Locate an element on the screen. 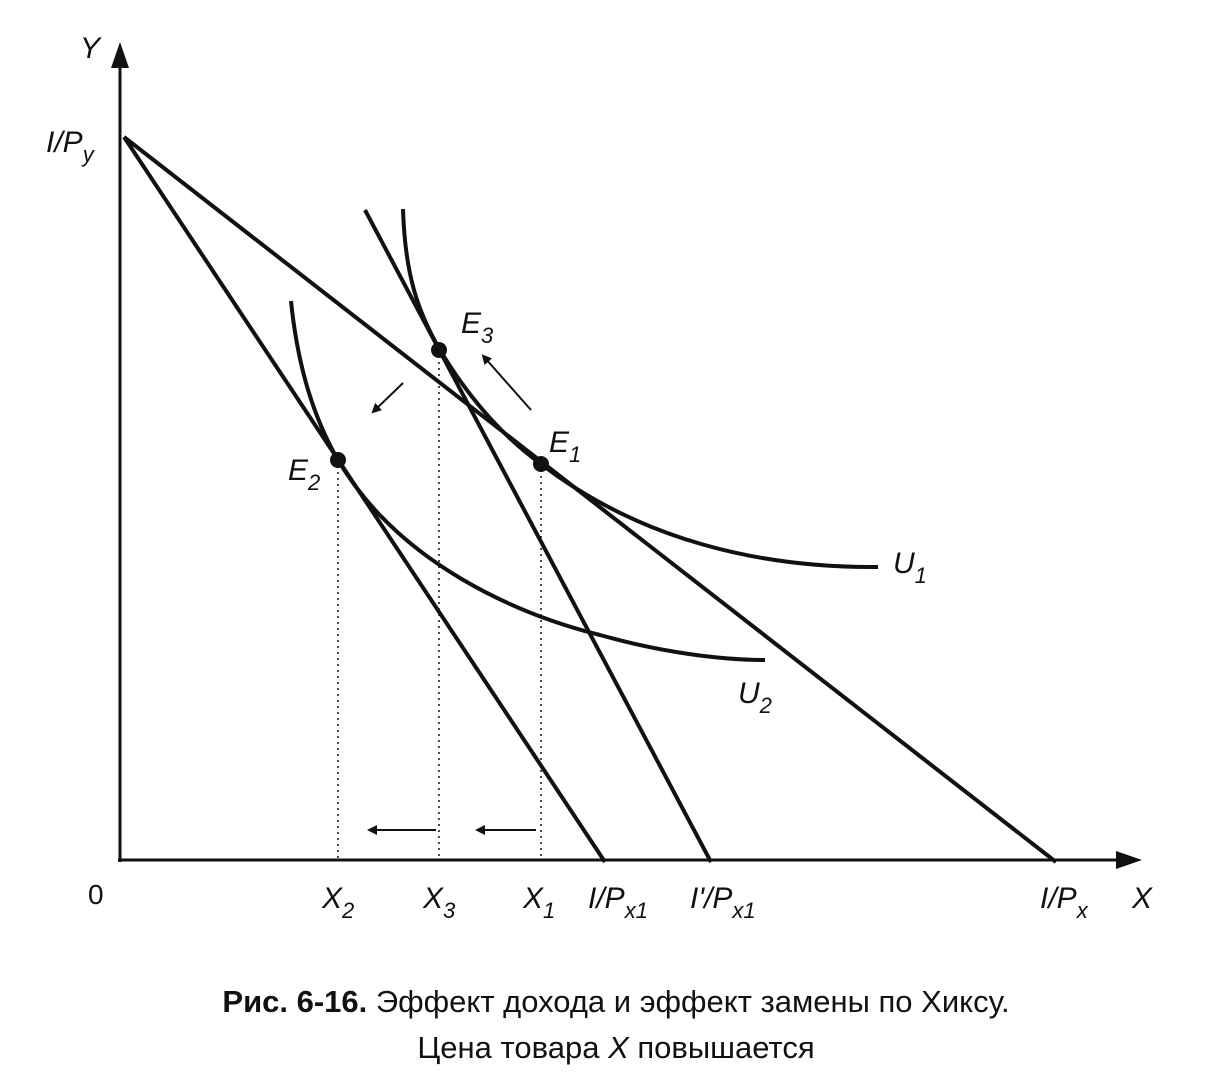 The width and height of the screenshot is (1232, 1085). figure-caption-line2: Цена товара X повышается is located at coordinates (616, 1048).